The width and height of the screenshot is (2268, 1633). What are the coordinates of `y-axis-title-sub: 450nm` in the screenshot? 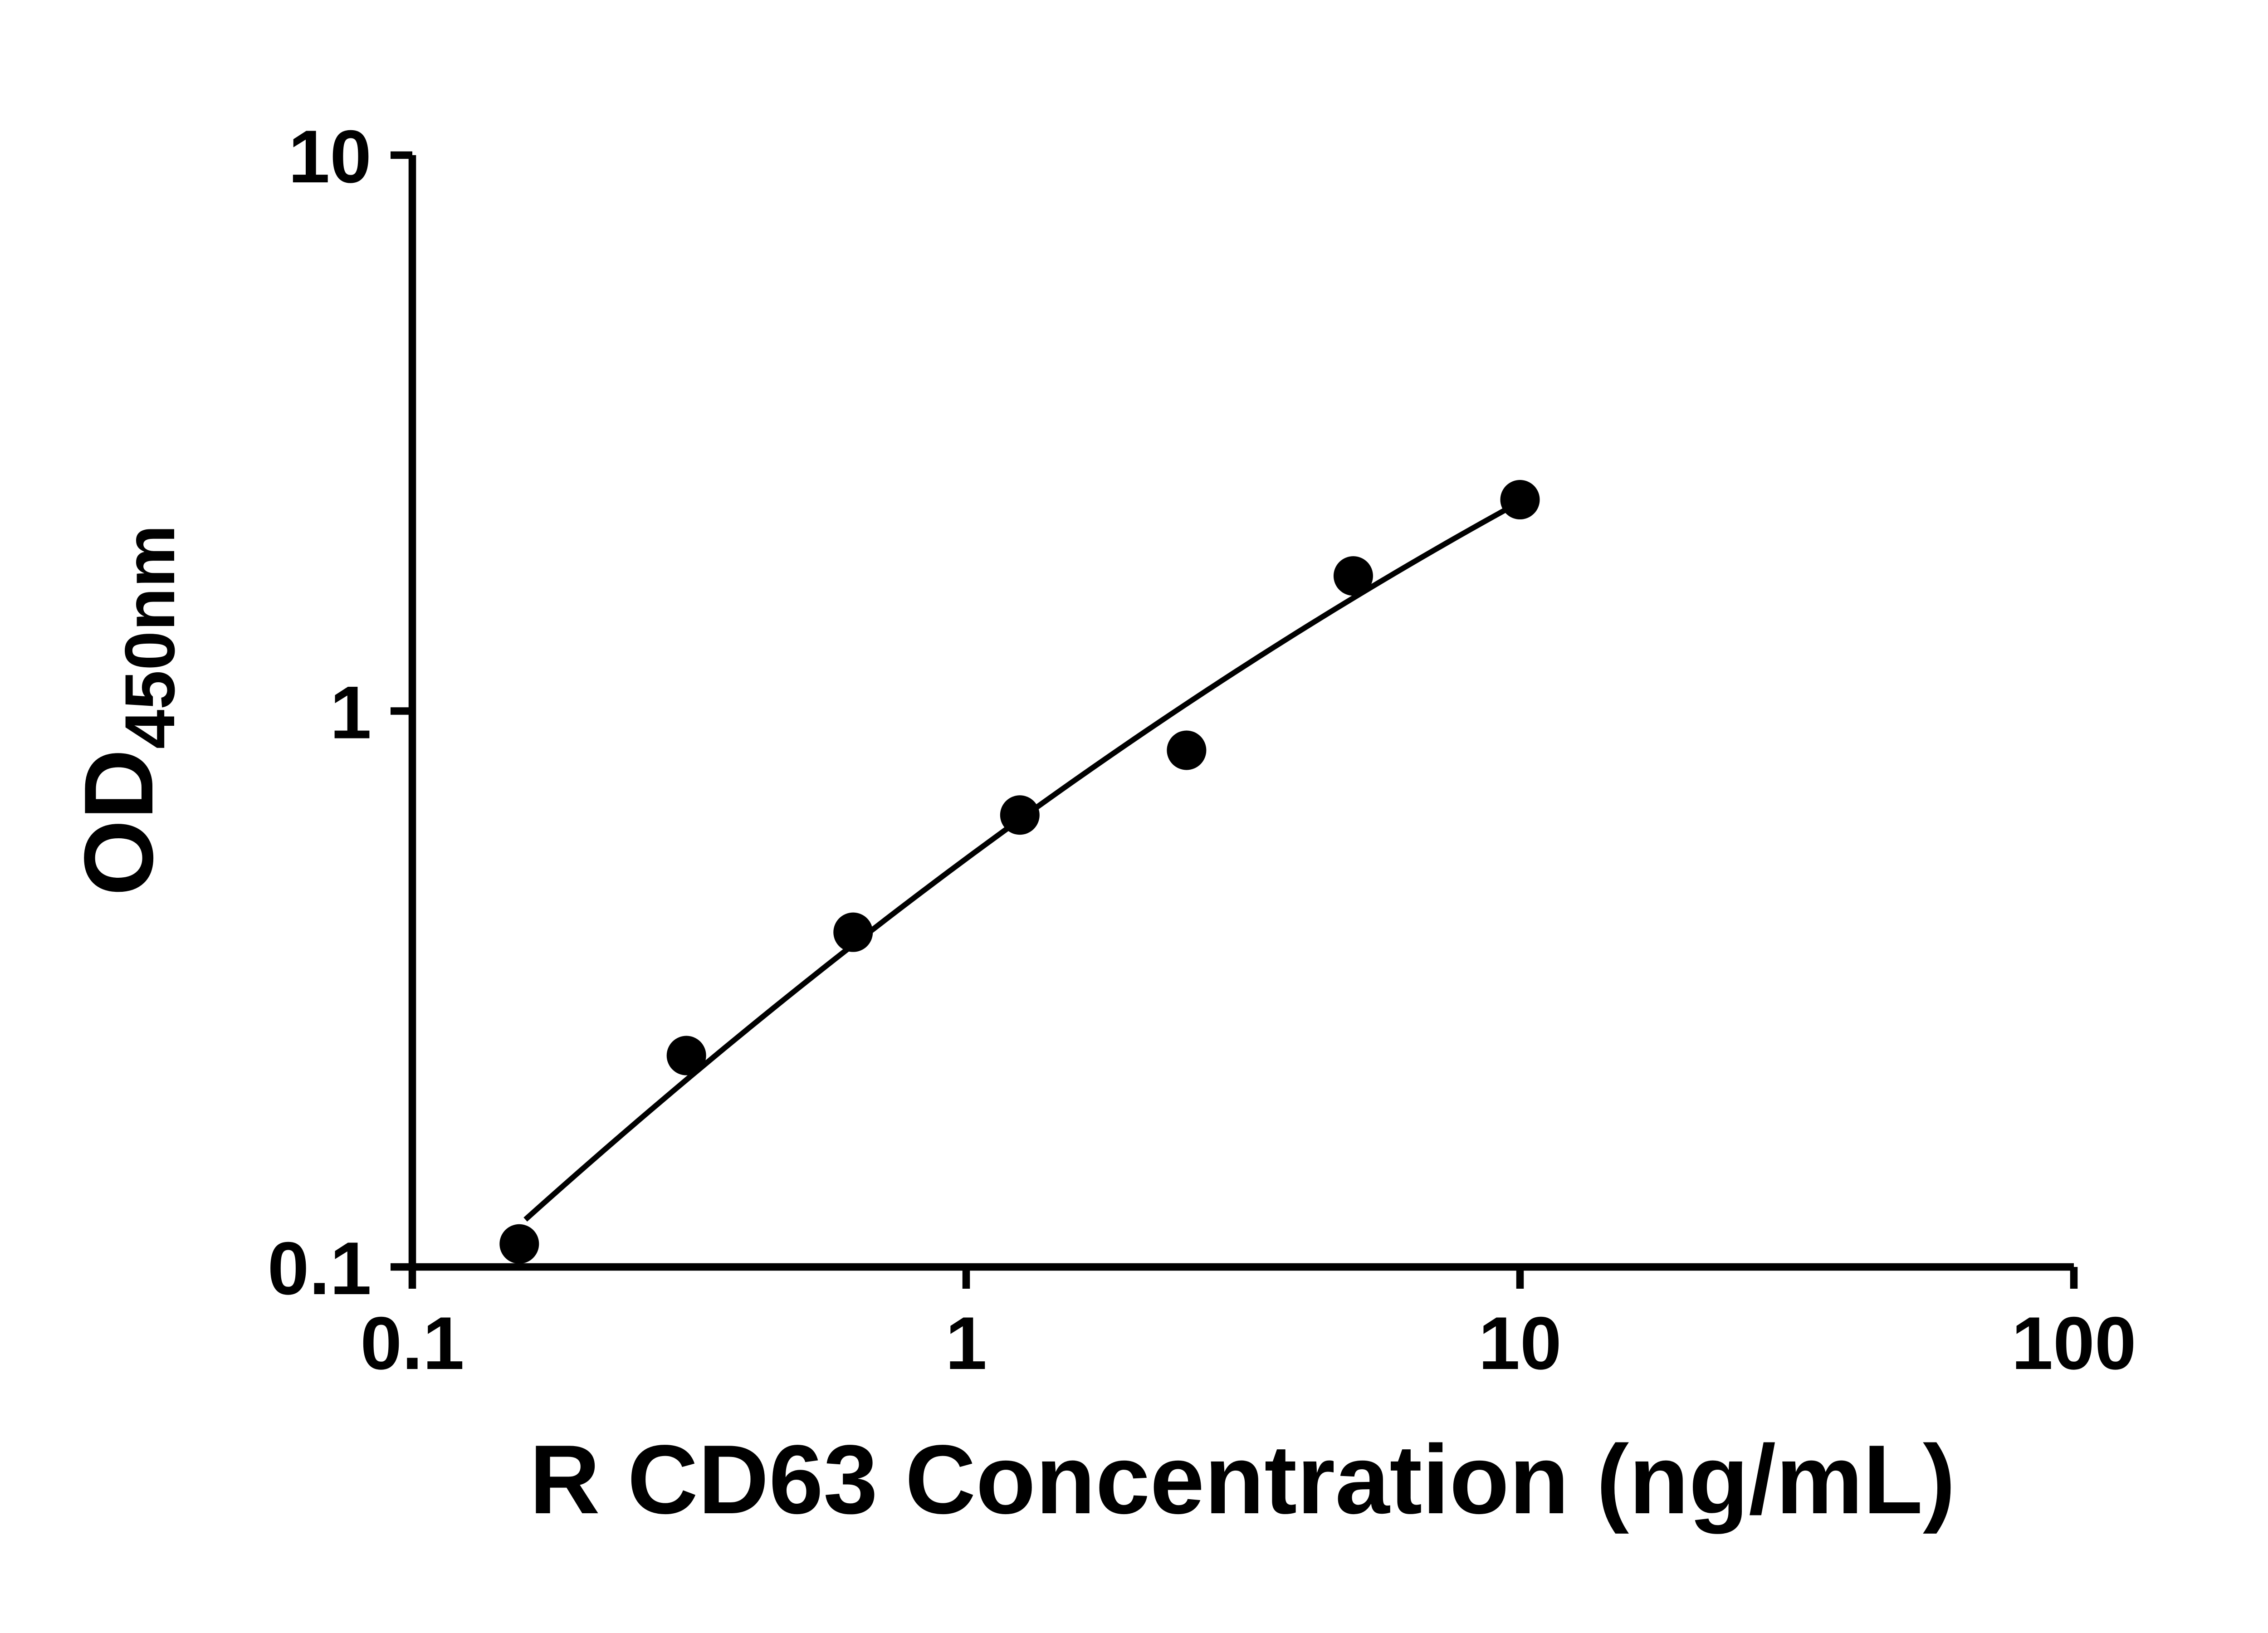 It's located at (150, 637).